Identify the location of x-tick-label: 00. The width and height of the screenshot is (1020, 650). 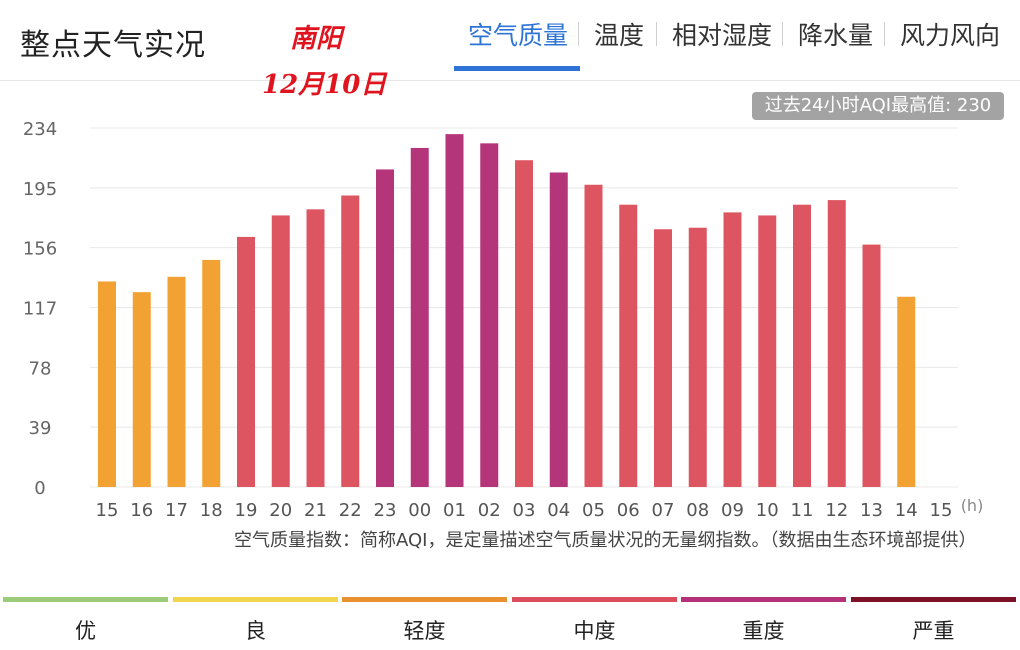
(419, 510).